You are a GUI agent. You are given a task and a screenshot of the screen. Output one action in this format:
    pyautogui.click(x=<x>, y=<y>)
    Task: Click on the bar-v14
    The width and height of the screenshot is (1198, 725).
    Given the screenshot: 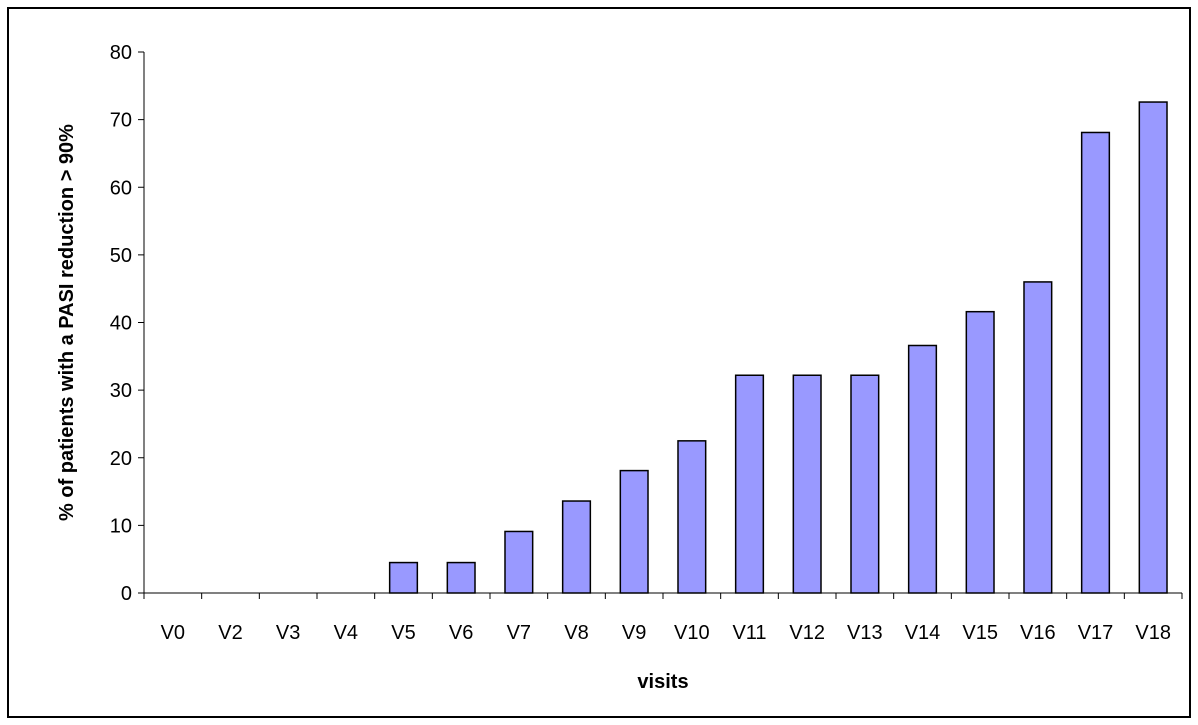 What is the action you would take?
    pyautogui.click(x=922, y=469)
    